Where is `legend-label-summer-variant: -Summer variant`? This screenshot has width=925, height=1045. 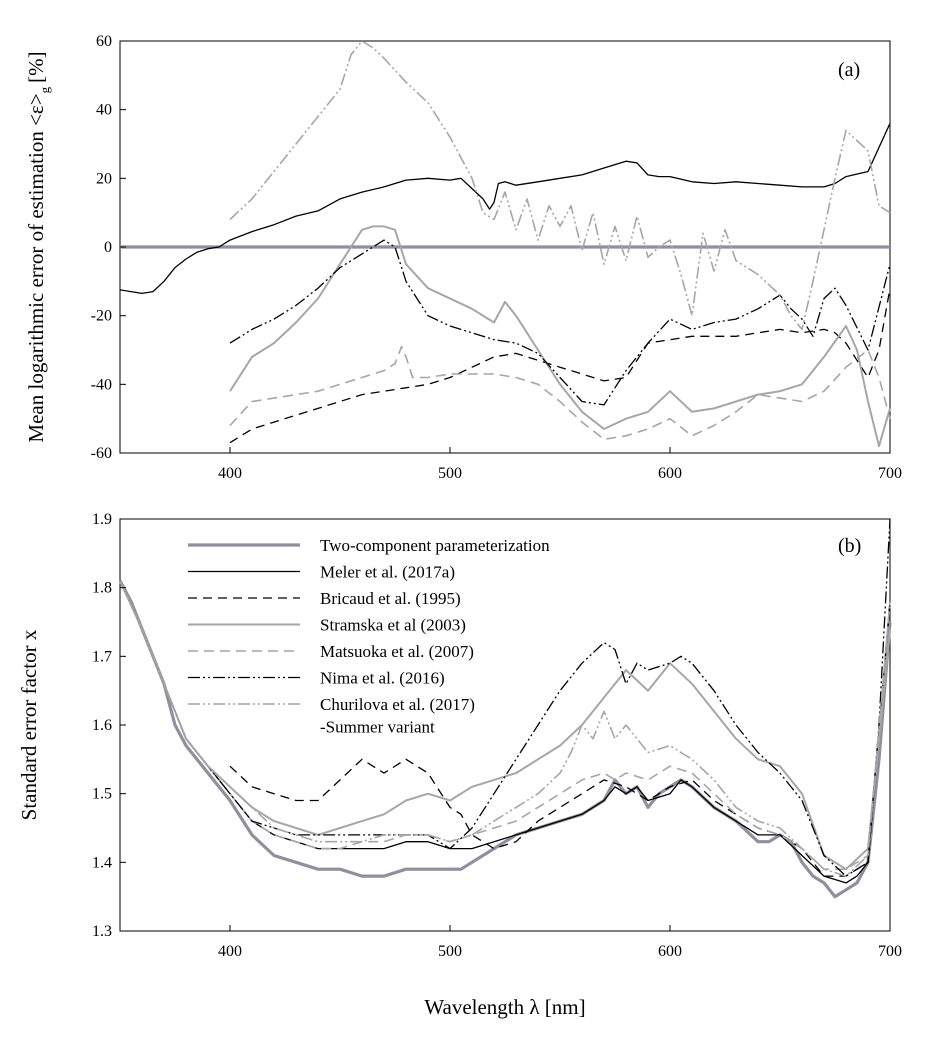 legend-label-summer-variant: -Summer variant is located at coordinates (377, 727).